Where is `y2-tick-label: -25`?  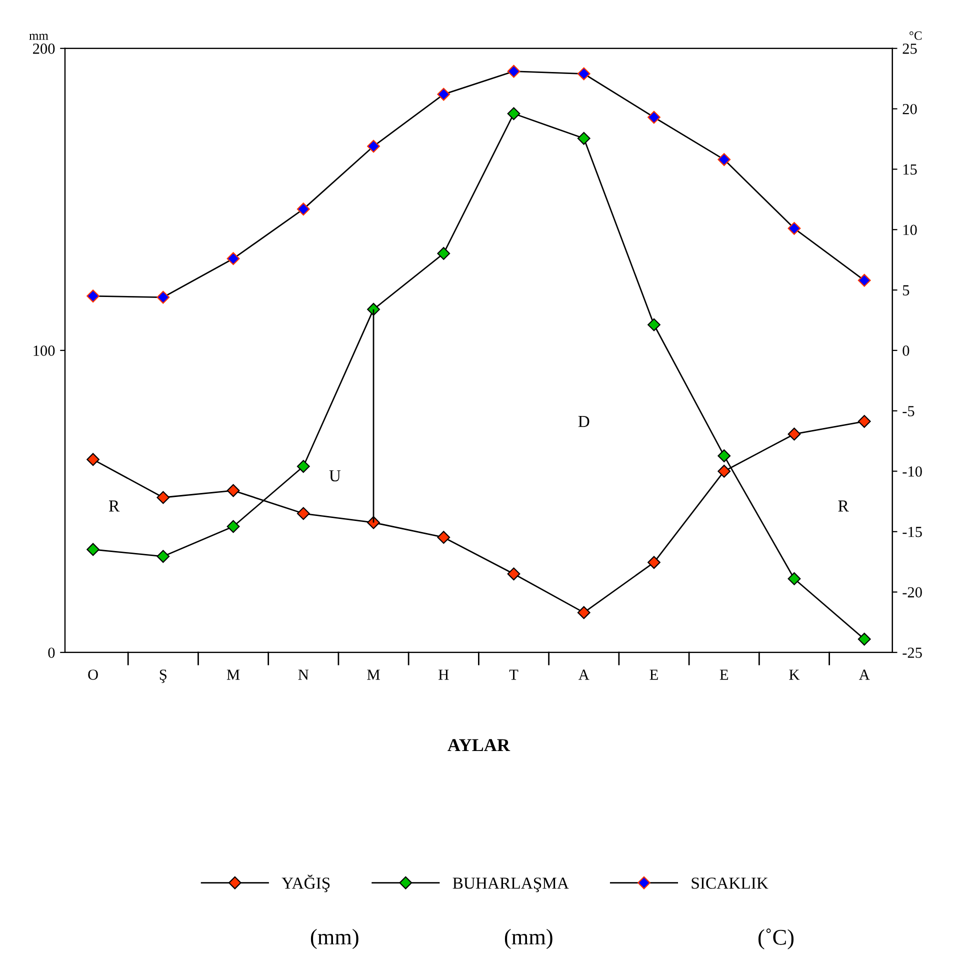 y2-tick-label: -25 is located at coordinates (912, 653).